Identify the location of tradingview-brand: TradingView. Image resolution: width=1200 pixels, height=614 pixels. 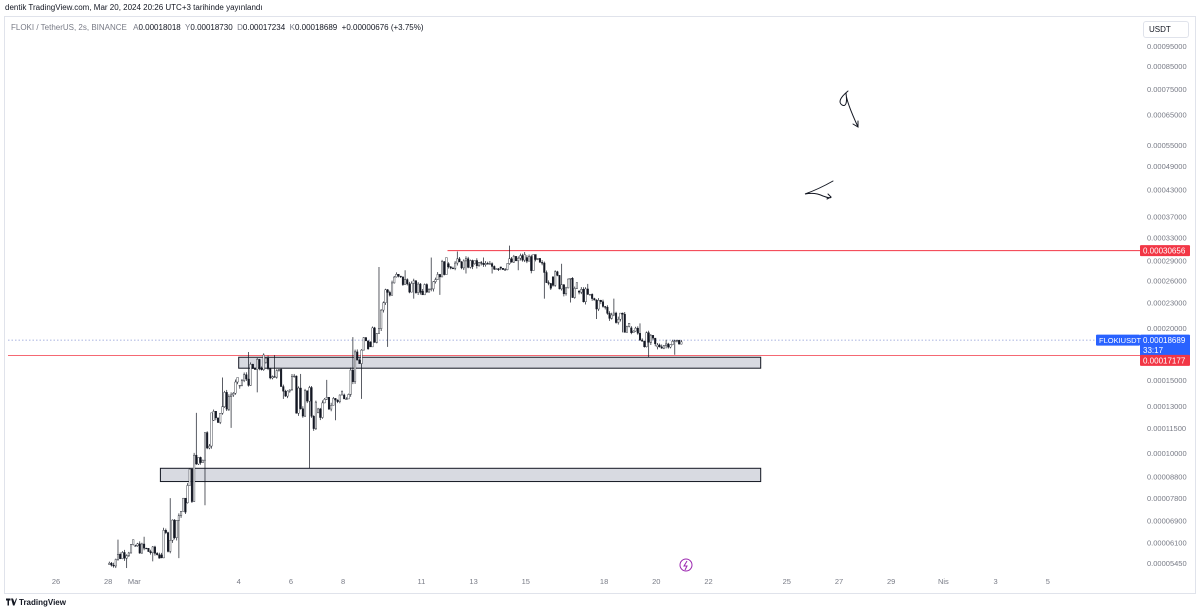
(36, 602).